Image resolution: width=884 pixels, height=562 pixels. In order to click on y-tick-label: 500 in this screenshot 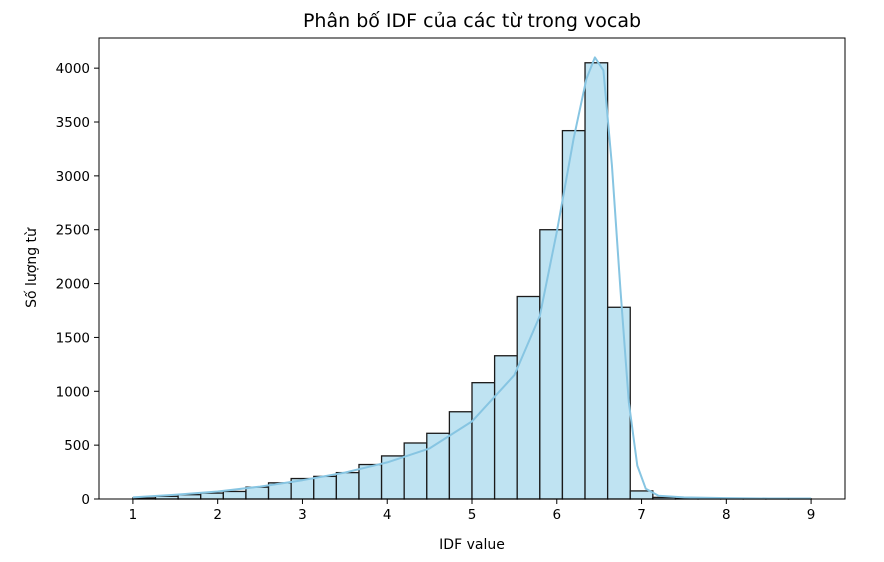, I will do `click(77, 446)`.